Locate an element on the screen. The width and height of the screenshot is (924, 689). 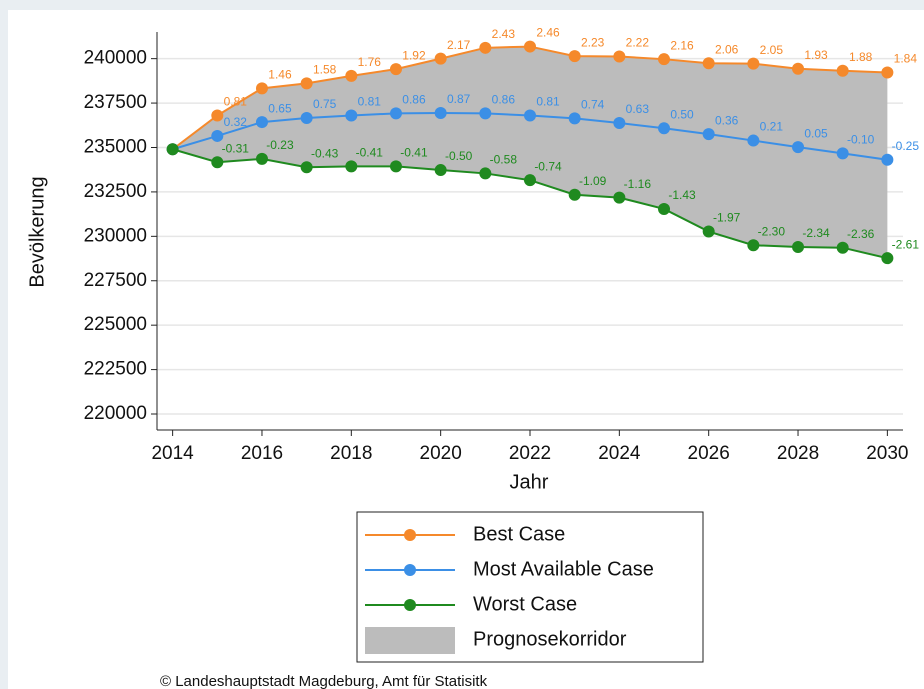
x-tick-label: 2020 is located at coordinates (441, 453).